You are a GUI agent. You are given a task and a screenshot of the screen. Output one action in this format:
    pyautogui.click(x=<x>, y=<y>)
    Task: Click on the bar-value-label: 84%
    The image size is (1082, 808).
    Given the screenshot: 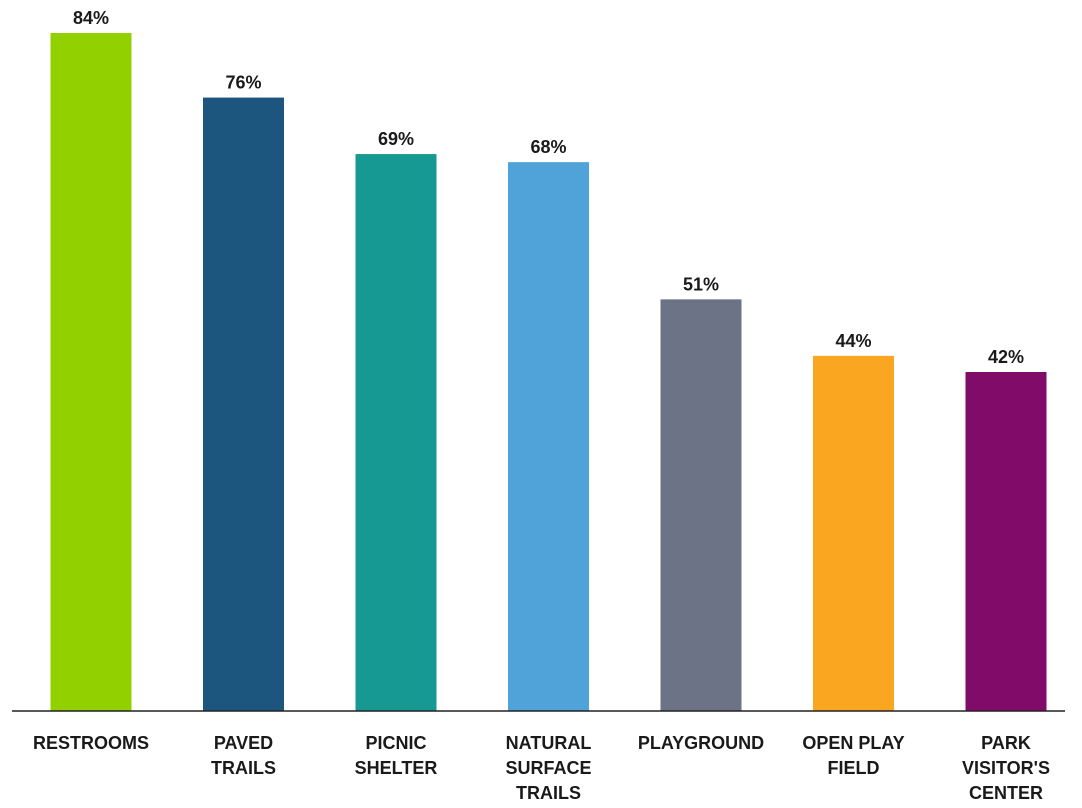 What is the action you would take?
    pyautogui.click(x=91, y=18)
    